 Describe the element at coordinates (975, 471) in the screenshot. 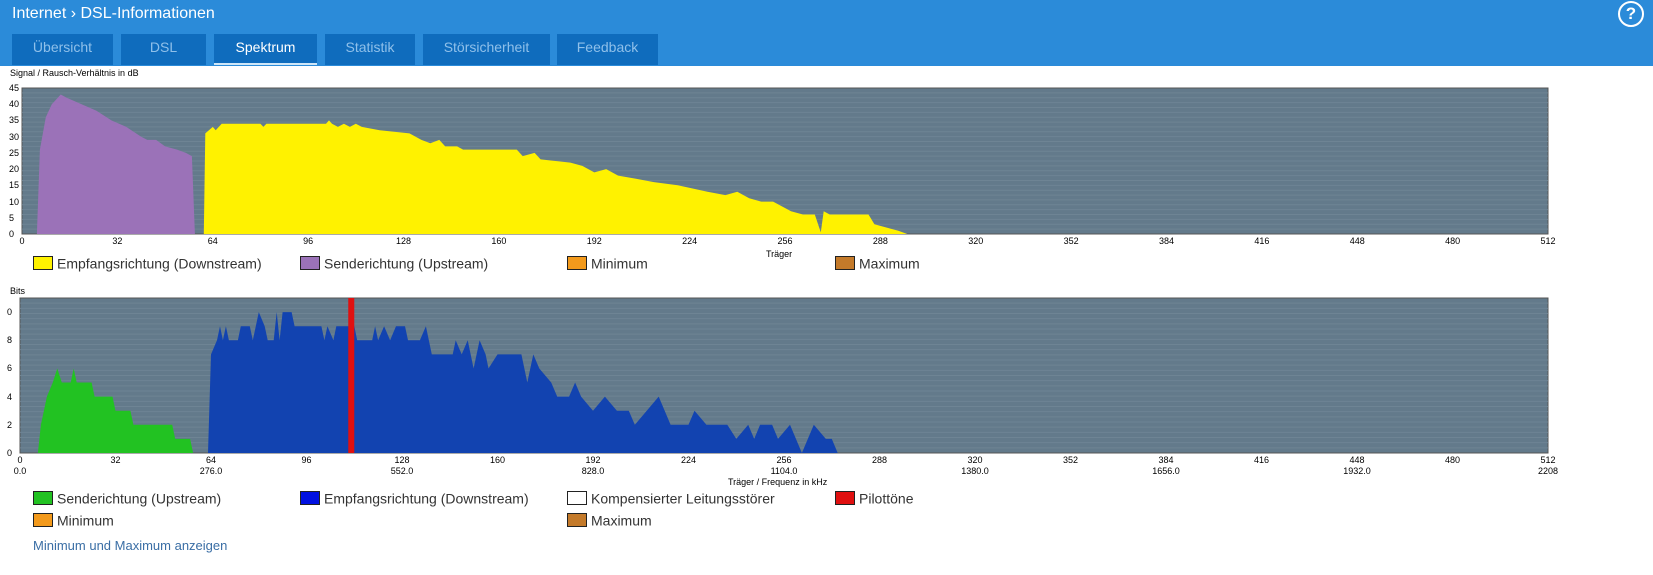

I see `frequency-tick-label: 1380.0` at that location.